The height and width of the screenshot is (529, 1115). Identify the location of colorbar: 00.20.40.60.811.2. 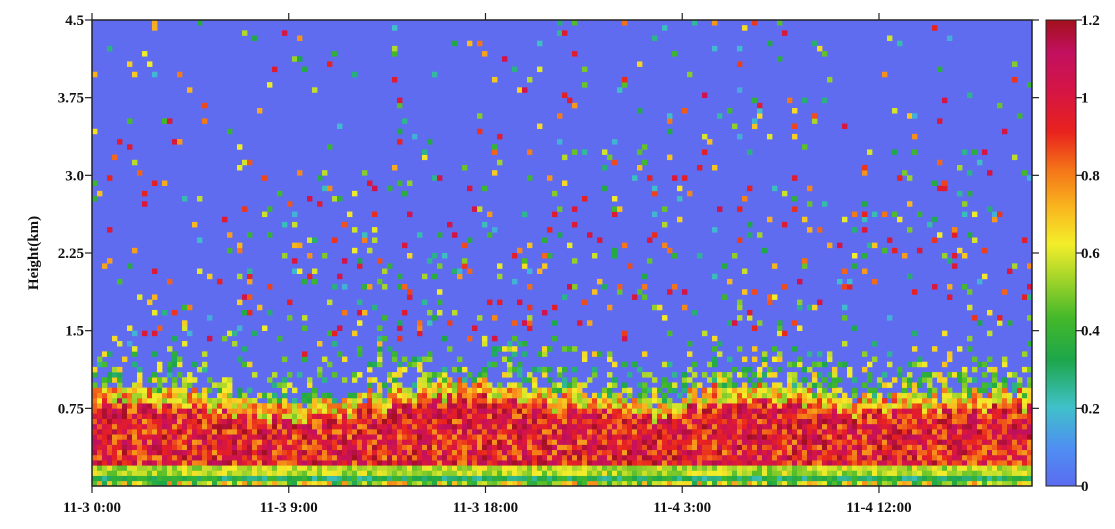
(1072, 254).